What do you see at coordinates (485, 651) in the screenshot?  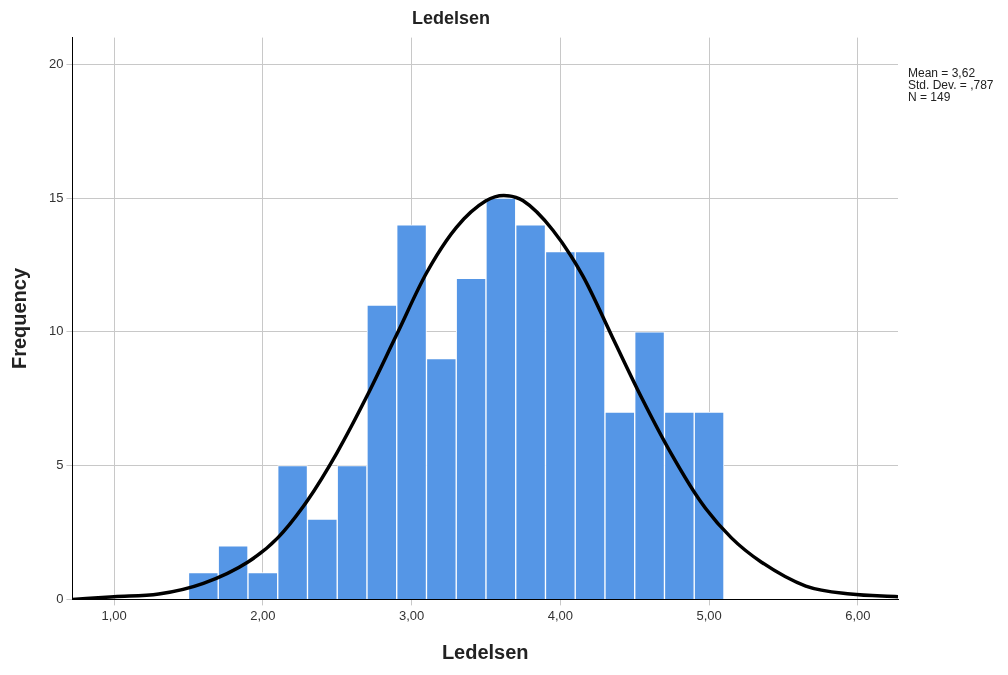 I see `x-axis-title: Ledelsen` at bounding box center [485, 651].